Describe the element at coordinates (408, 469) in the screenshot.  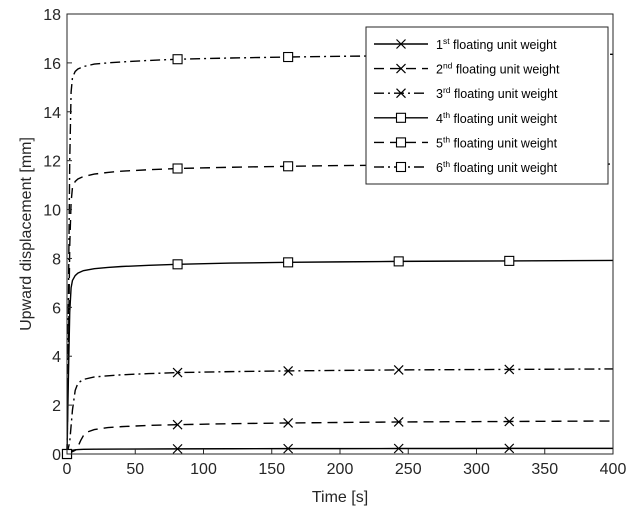
I see `x-tick-label: 250` at that location.